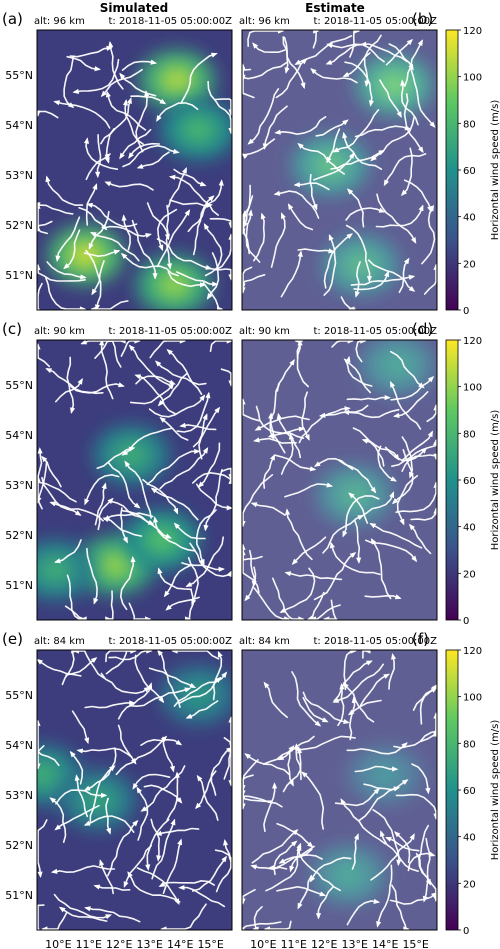 The height and width of the screenshot is (949, 500). What do you see at coordinates (210, 943) in the screenshot?
I see `lon-tick-label: 15°E` at bounding box center [210, 943].